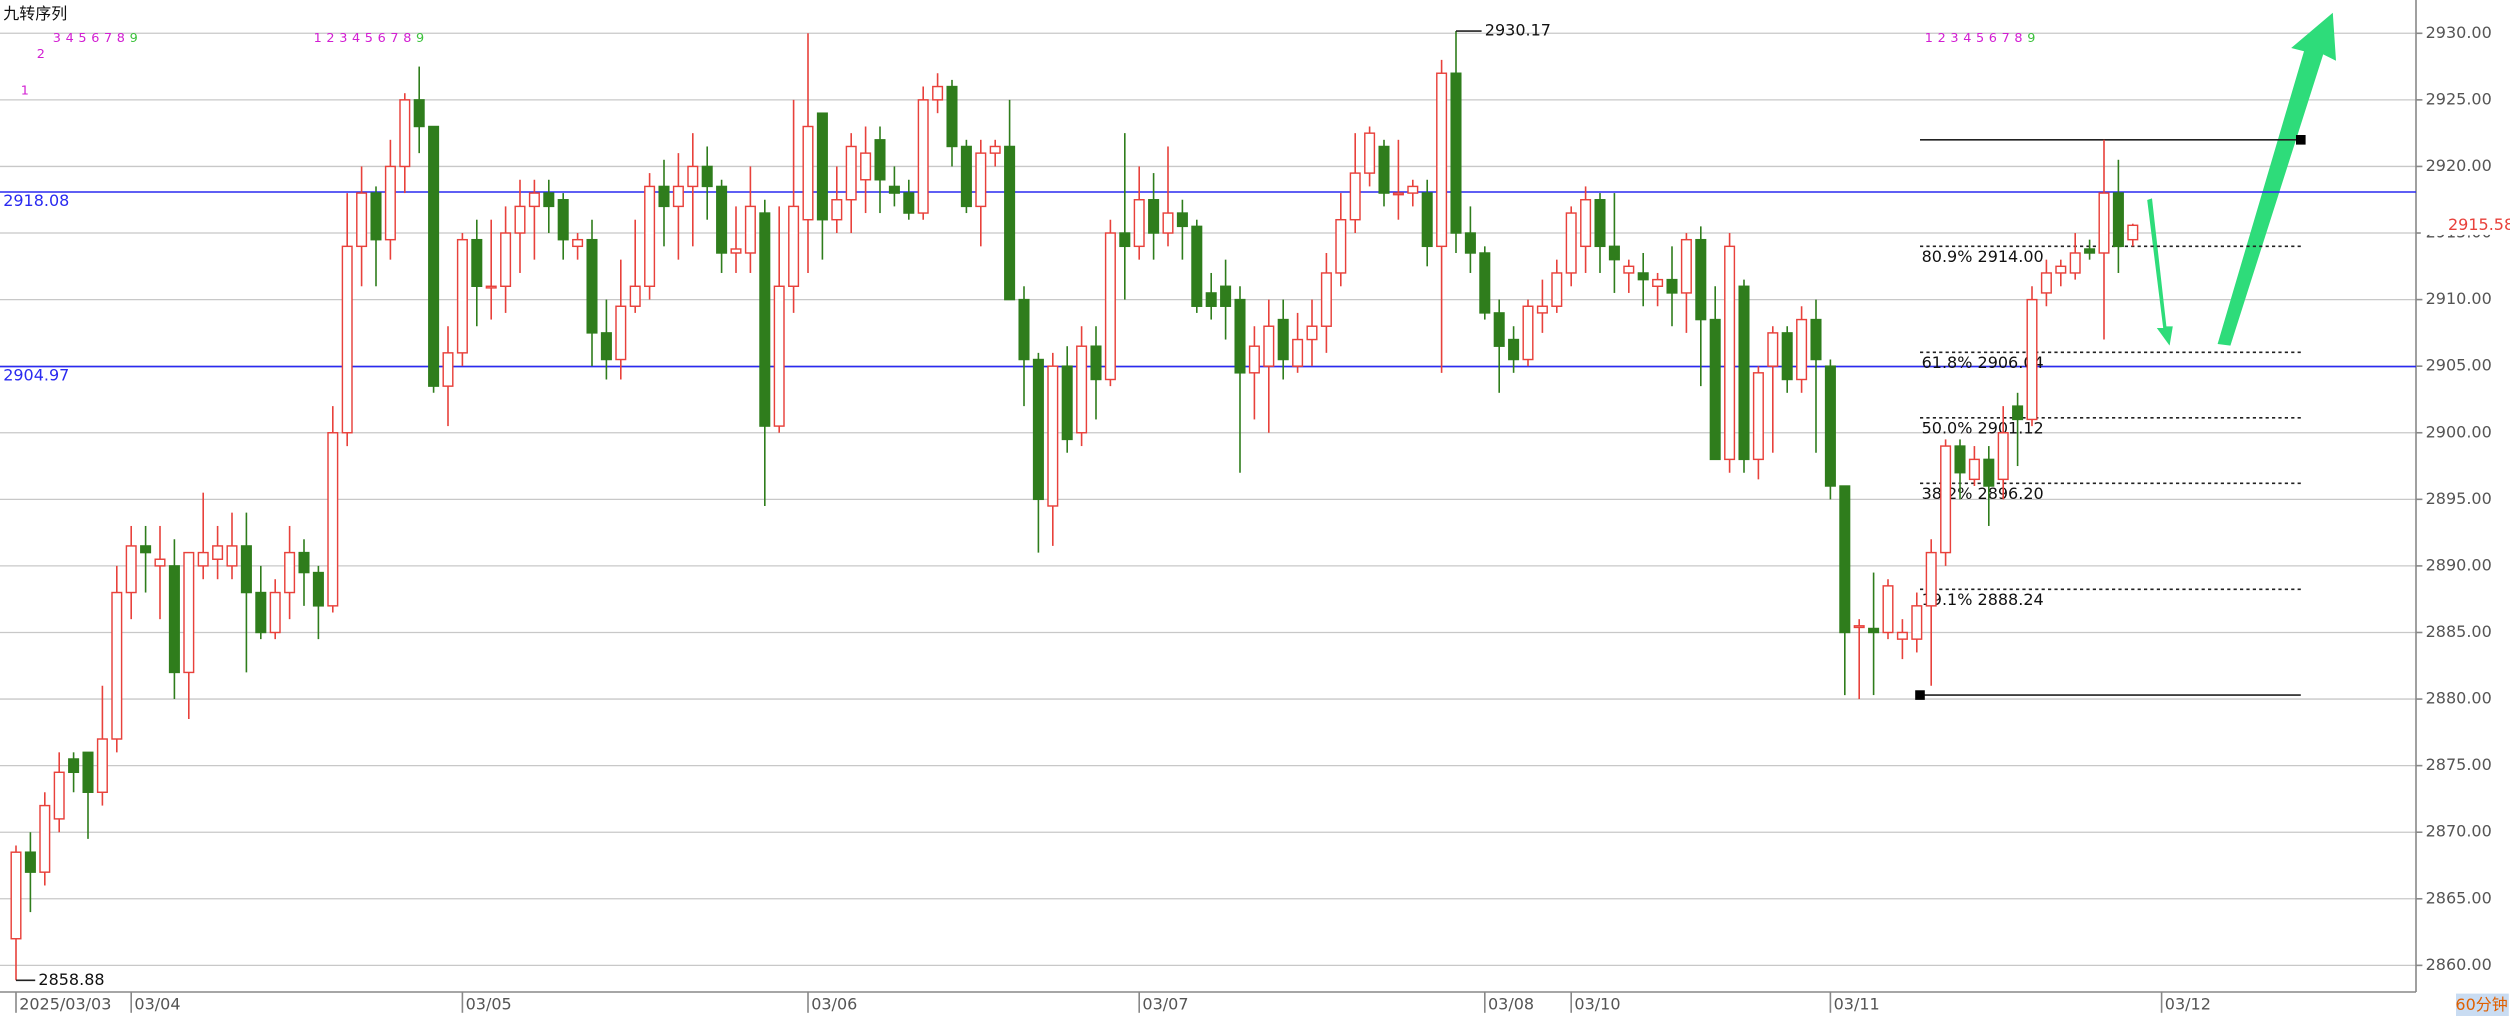  Describe the element at coordinates (330, 38) in the screenshot. I see `td-count: 2` at that location.